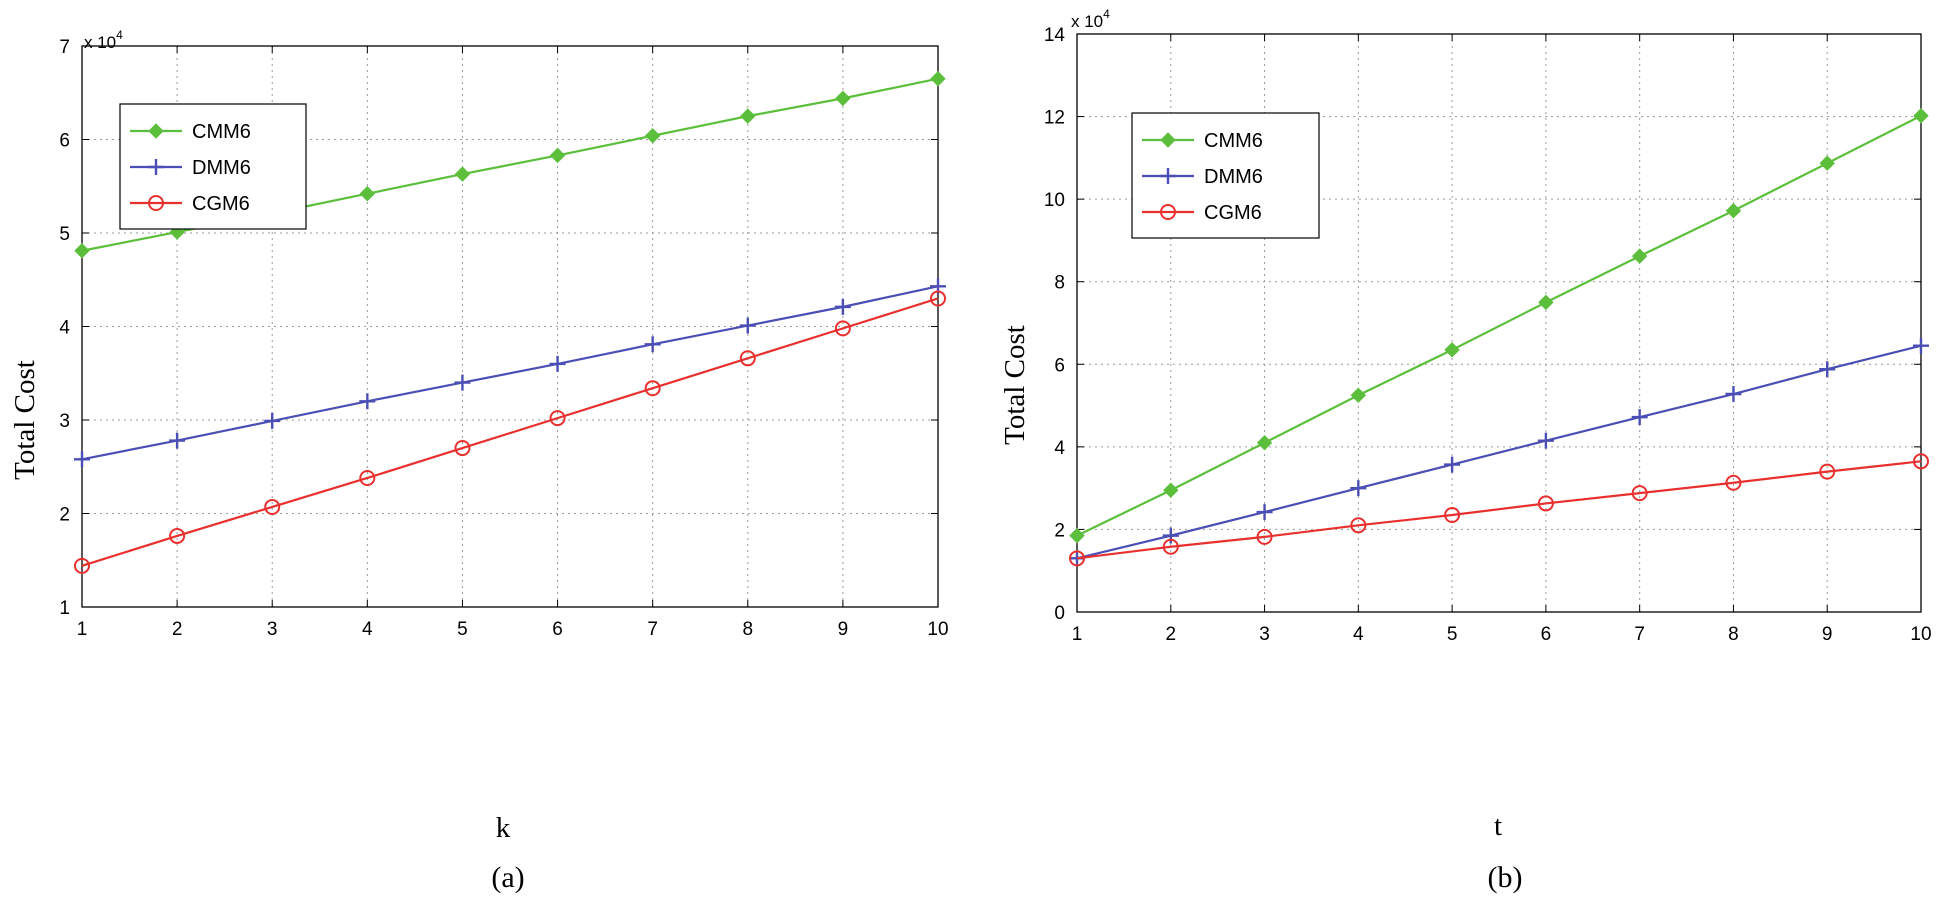  I want to click on x-tick-label: 4, so click(1358, 634).